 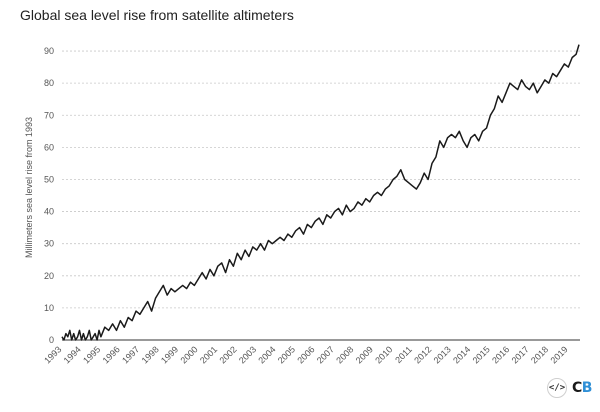 I want to click on x-tick-label: 1994, so click(x=72, y=354).